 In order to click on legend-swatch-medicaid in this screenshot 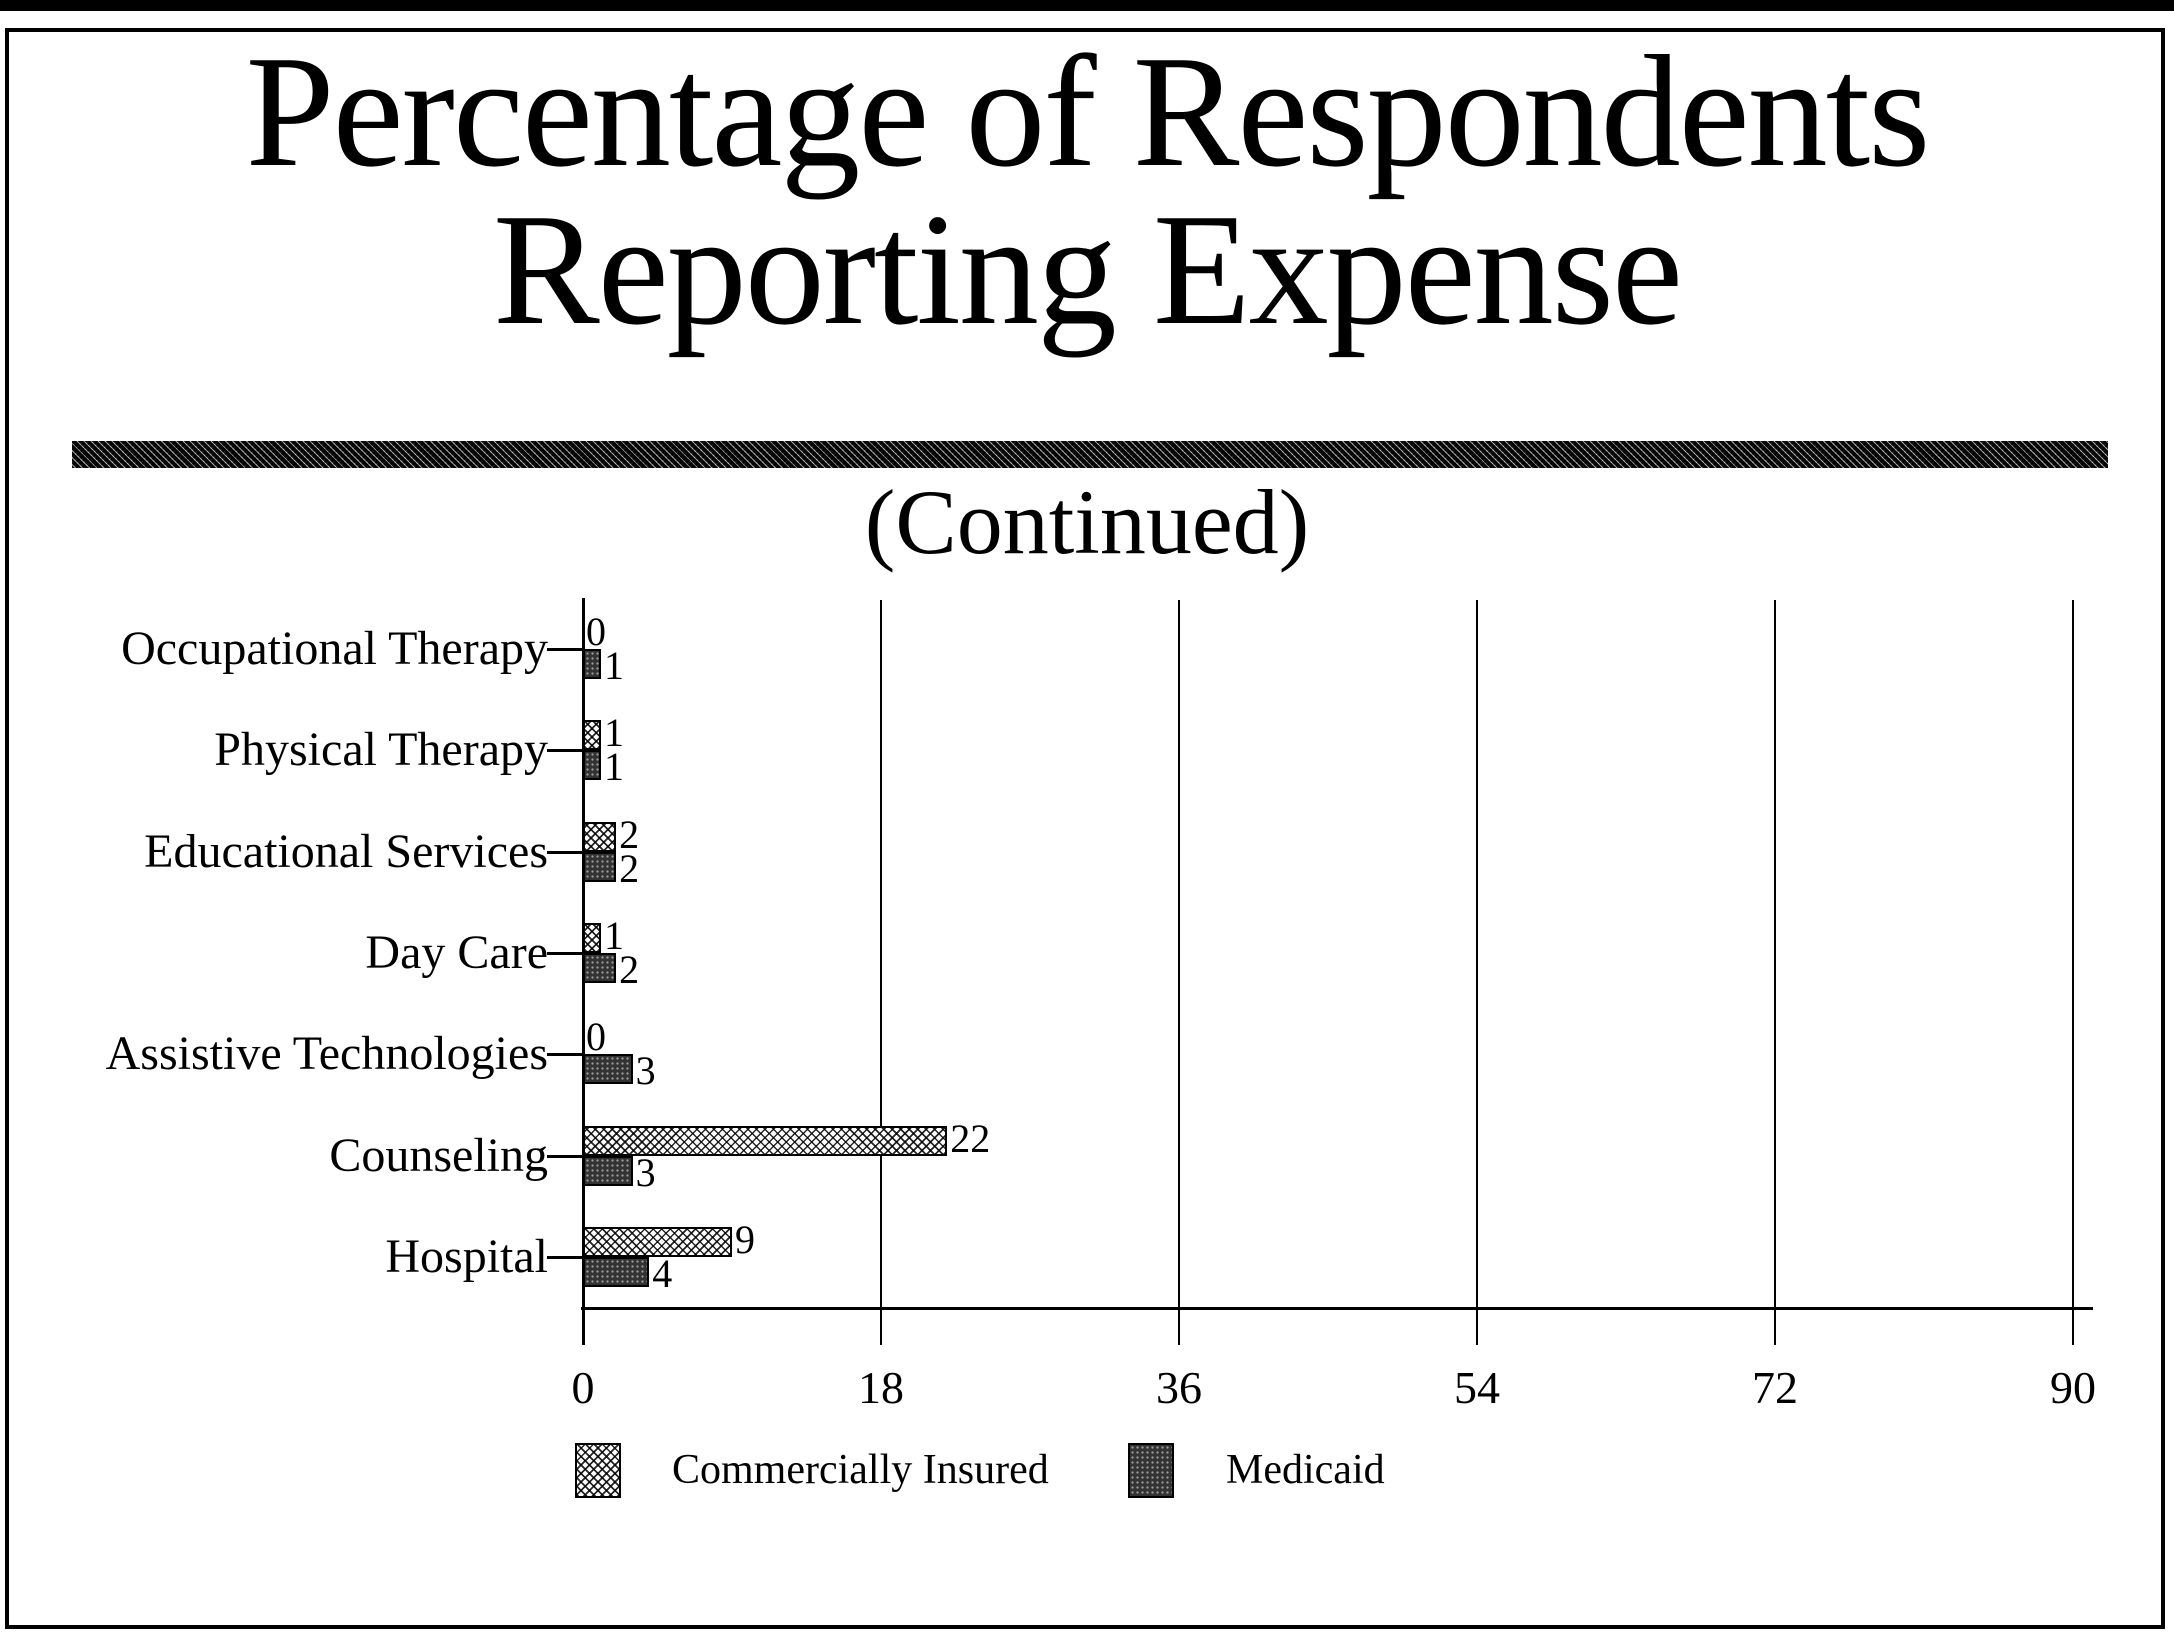, I will do `click(1151, 1470)`.